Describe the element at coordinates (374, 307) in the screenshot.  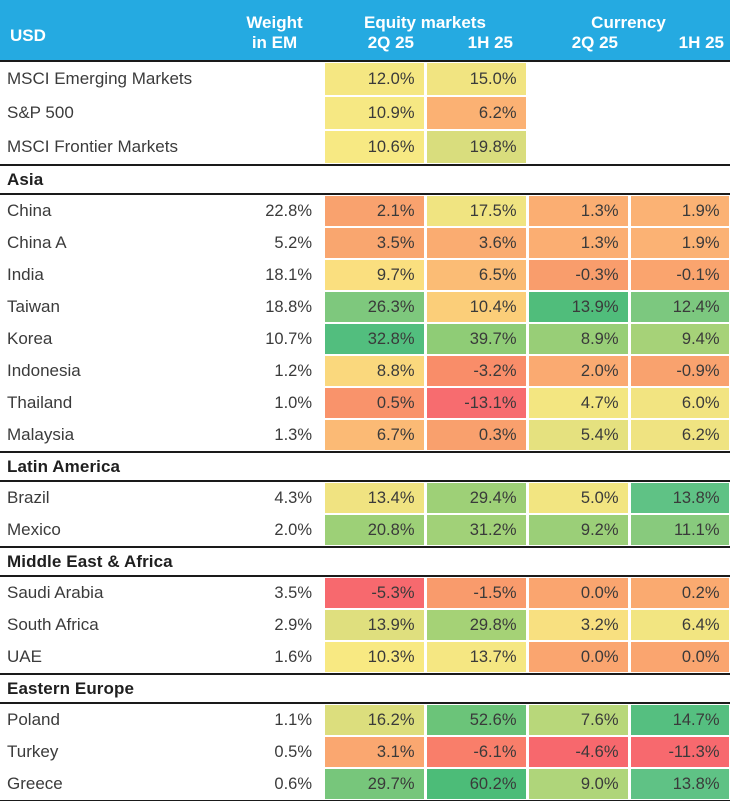
I see `heatmap-cell: 26.3%` at that location.